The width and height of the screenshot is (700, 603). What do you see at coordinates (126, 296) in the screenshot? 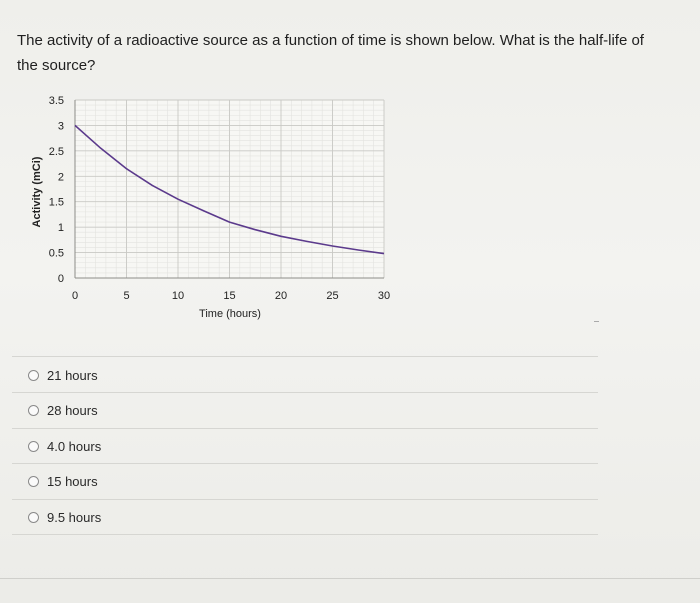
I see `x-tick-label: 5` at bounding box center [126, 296].